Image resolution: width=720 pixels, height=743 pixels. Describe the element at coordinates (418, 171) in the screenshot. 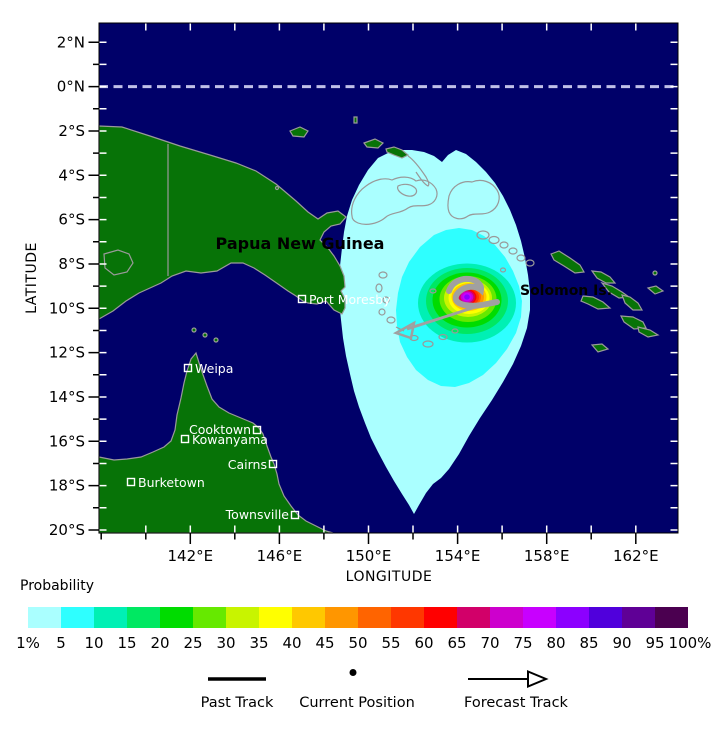

I see `new-ireland-outline` at that location.